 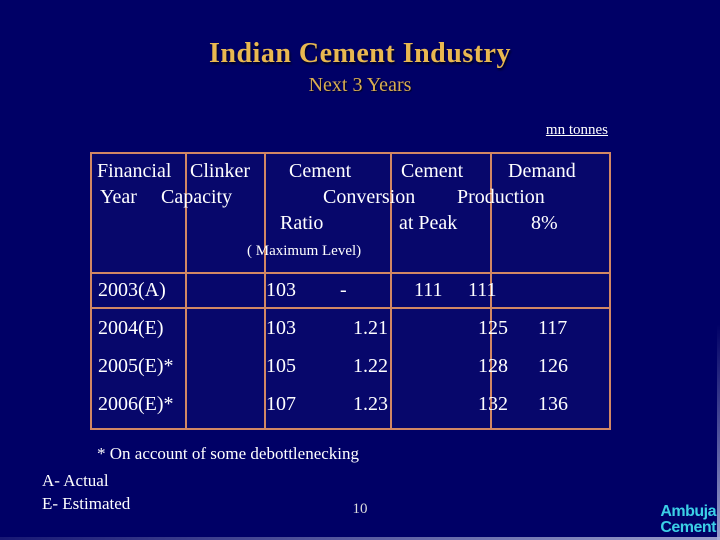 I want to click on row-clinker-capacity: 107, so click(x=281, y=404).